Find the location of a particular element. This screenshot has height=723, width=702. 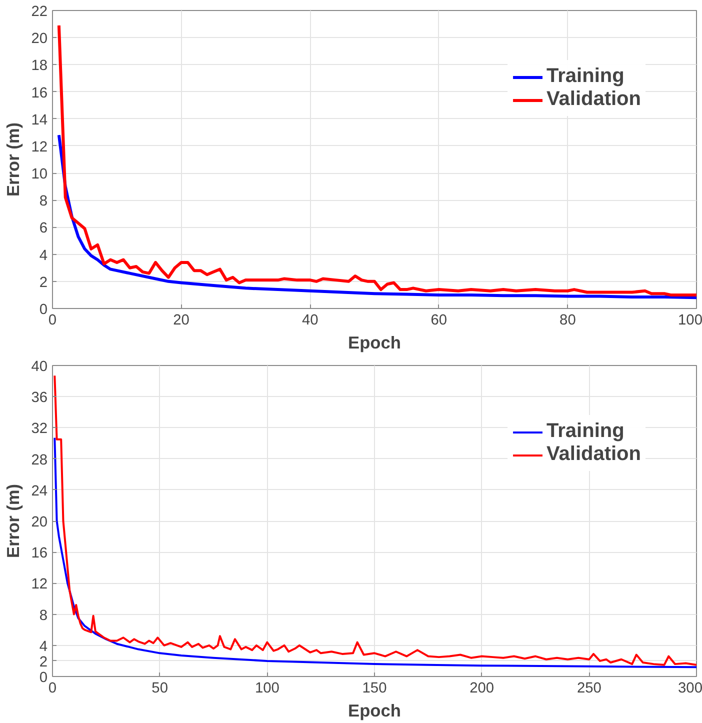

x-tick-label: 20 is located at coordinates (181, 320).